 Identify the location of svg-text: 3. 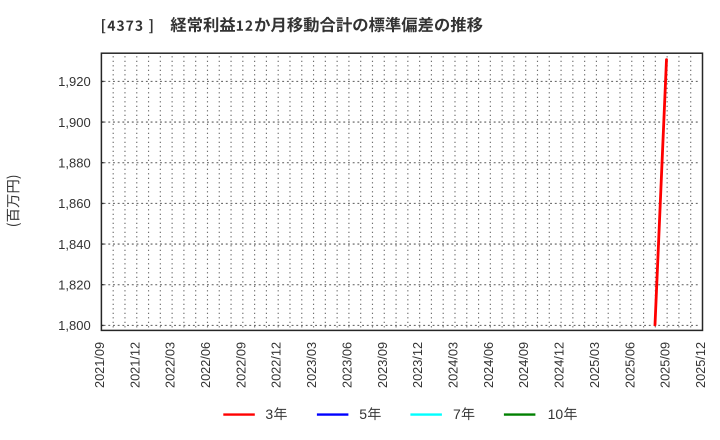
(269, 414).